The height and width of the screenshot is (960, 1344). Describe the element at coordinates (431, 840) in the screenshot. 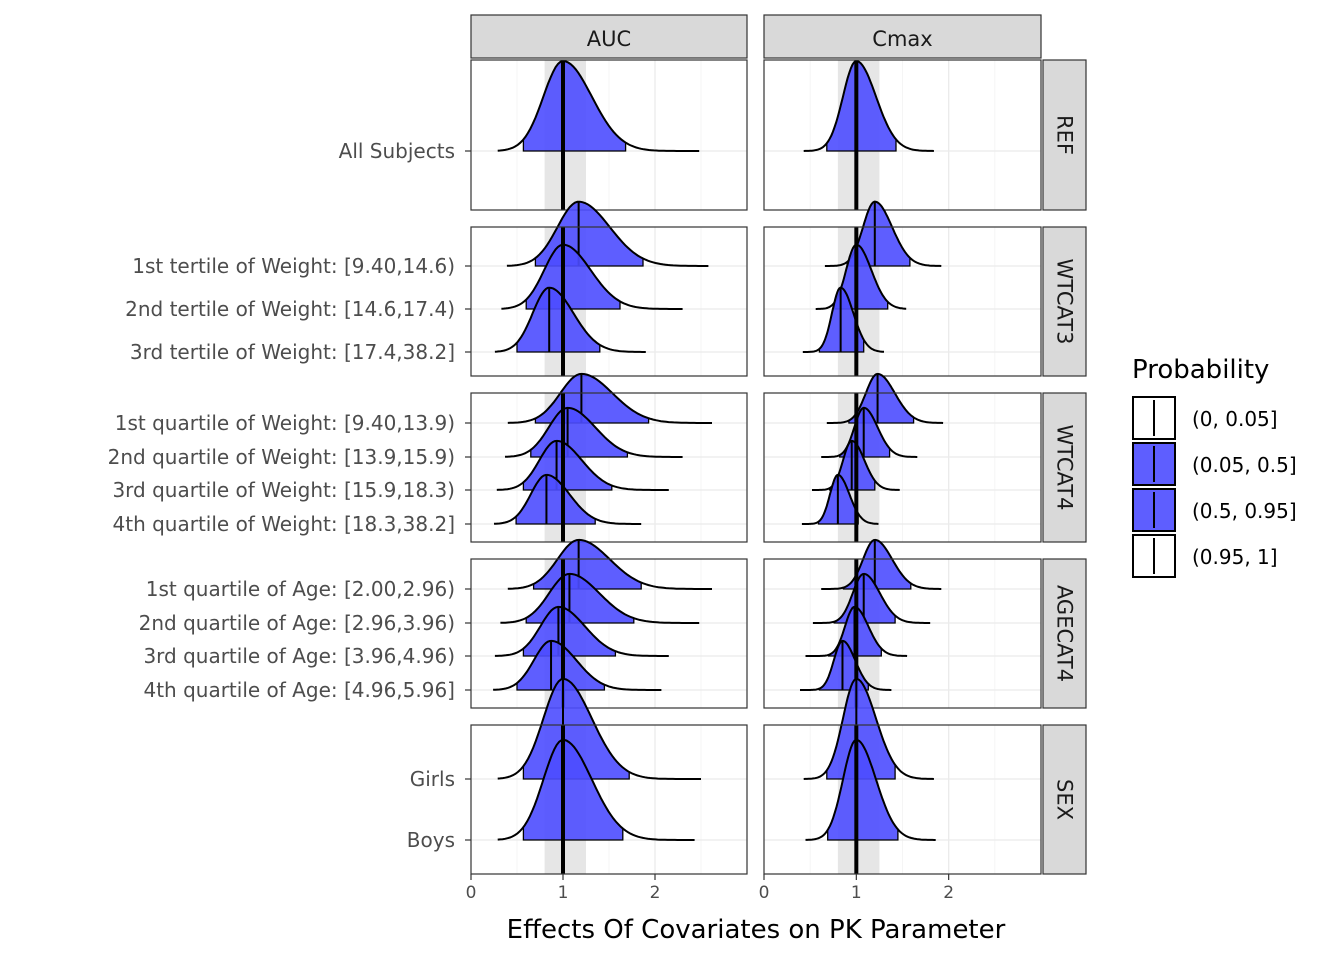

I see `y-label: Boys` at that location.